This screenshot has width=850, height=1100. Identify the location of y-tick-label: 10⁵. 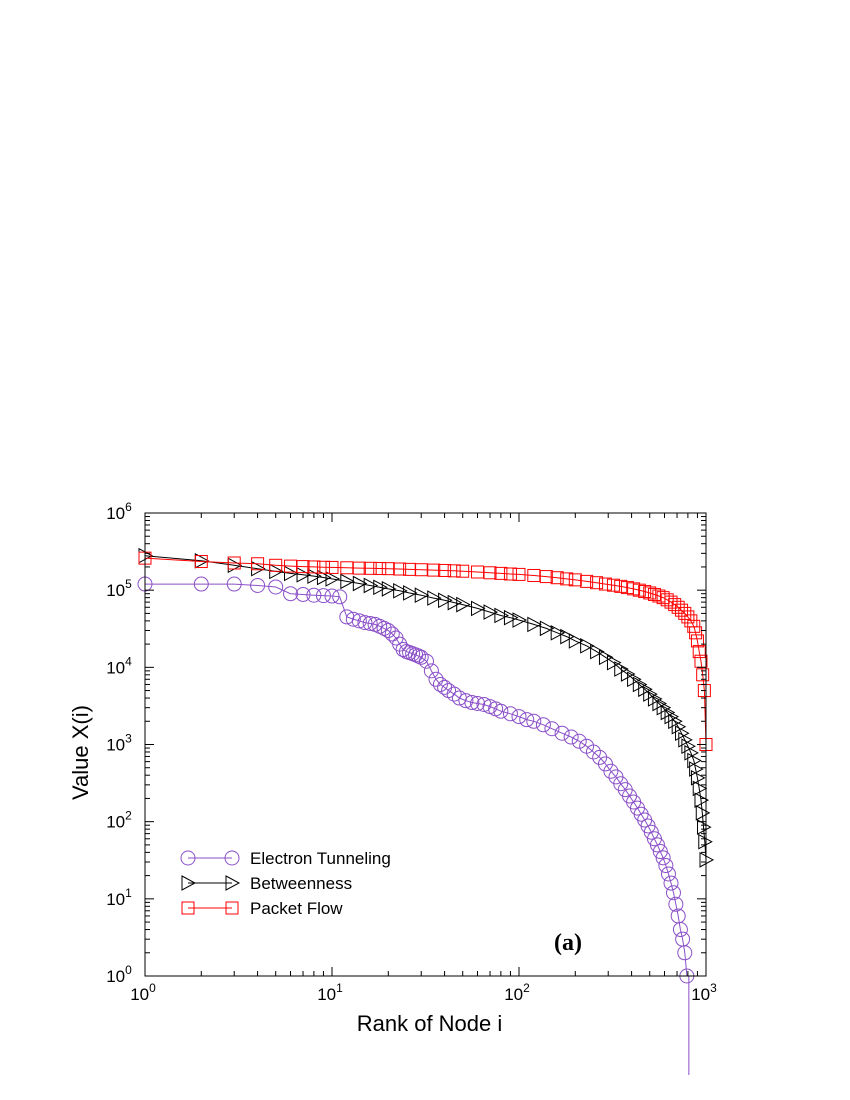
(119, 588).